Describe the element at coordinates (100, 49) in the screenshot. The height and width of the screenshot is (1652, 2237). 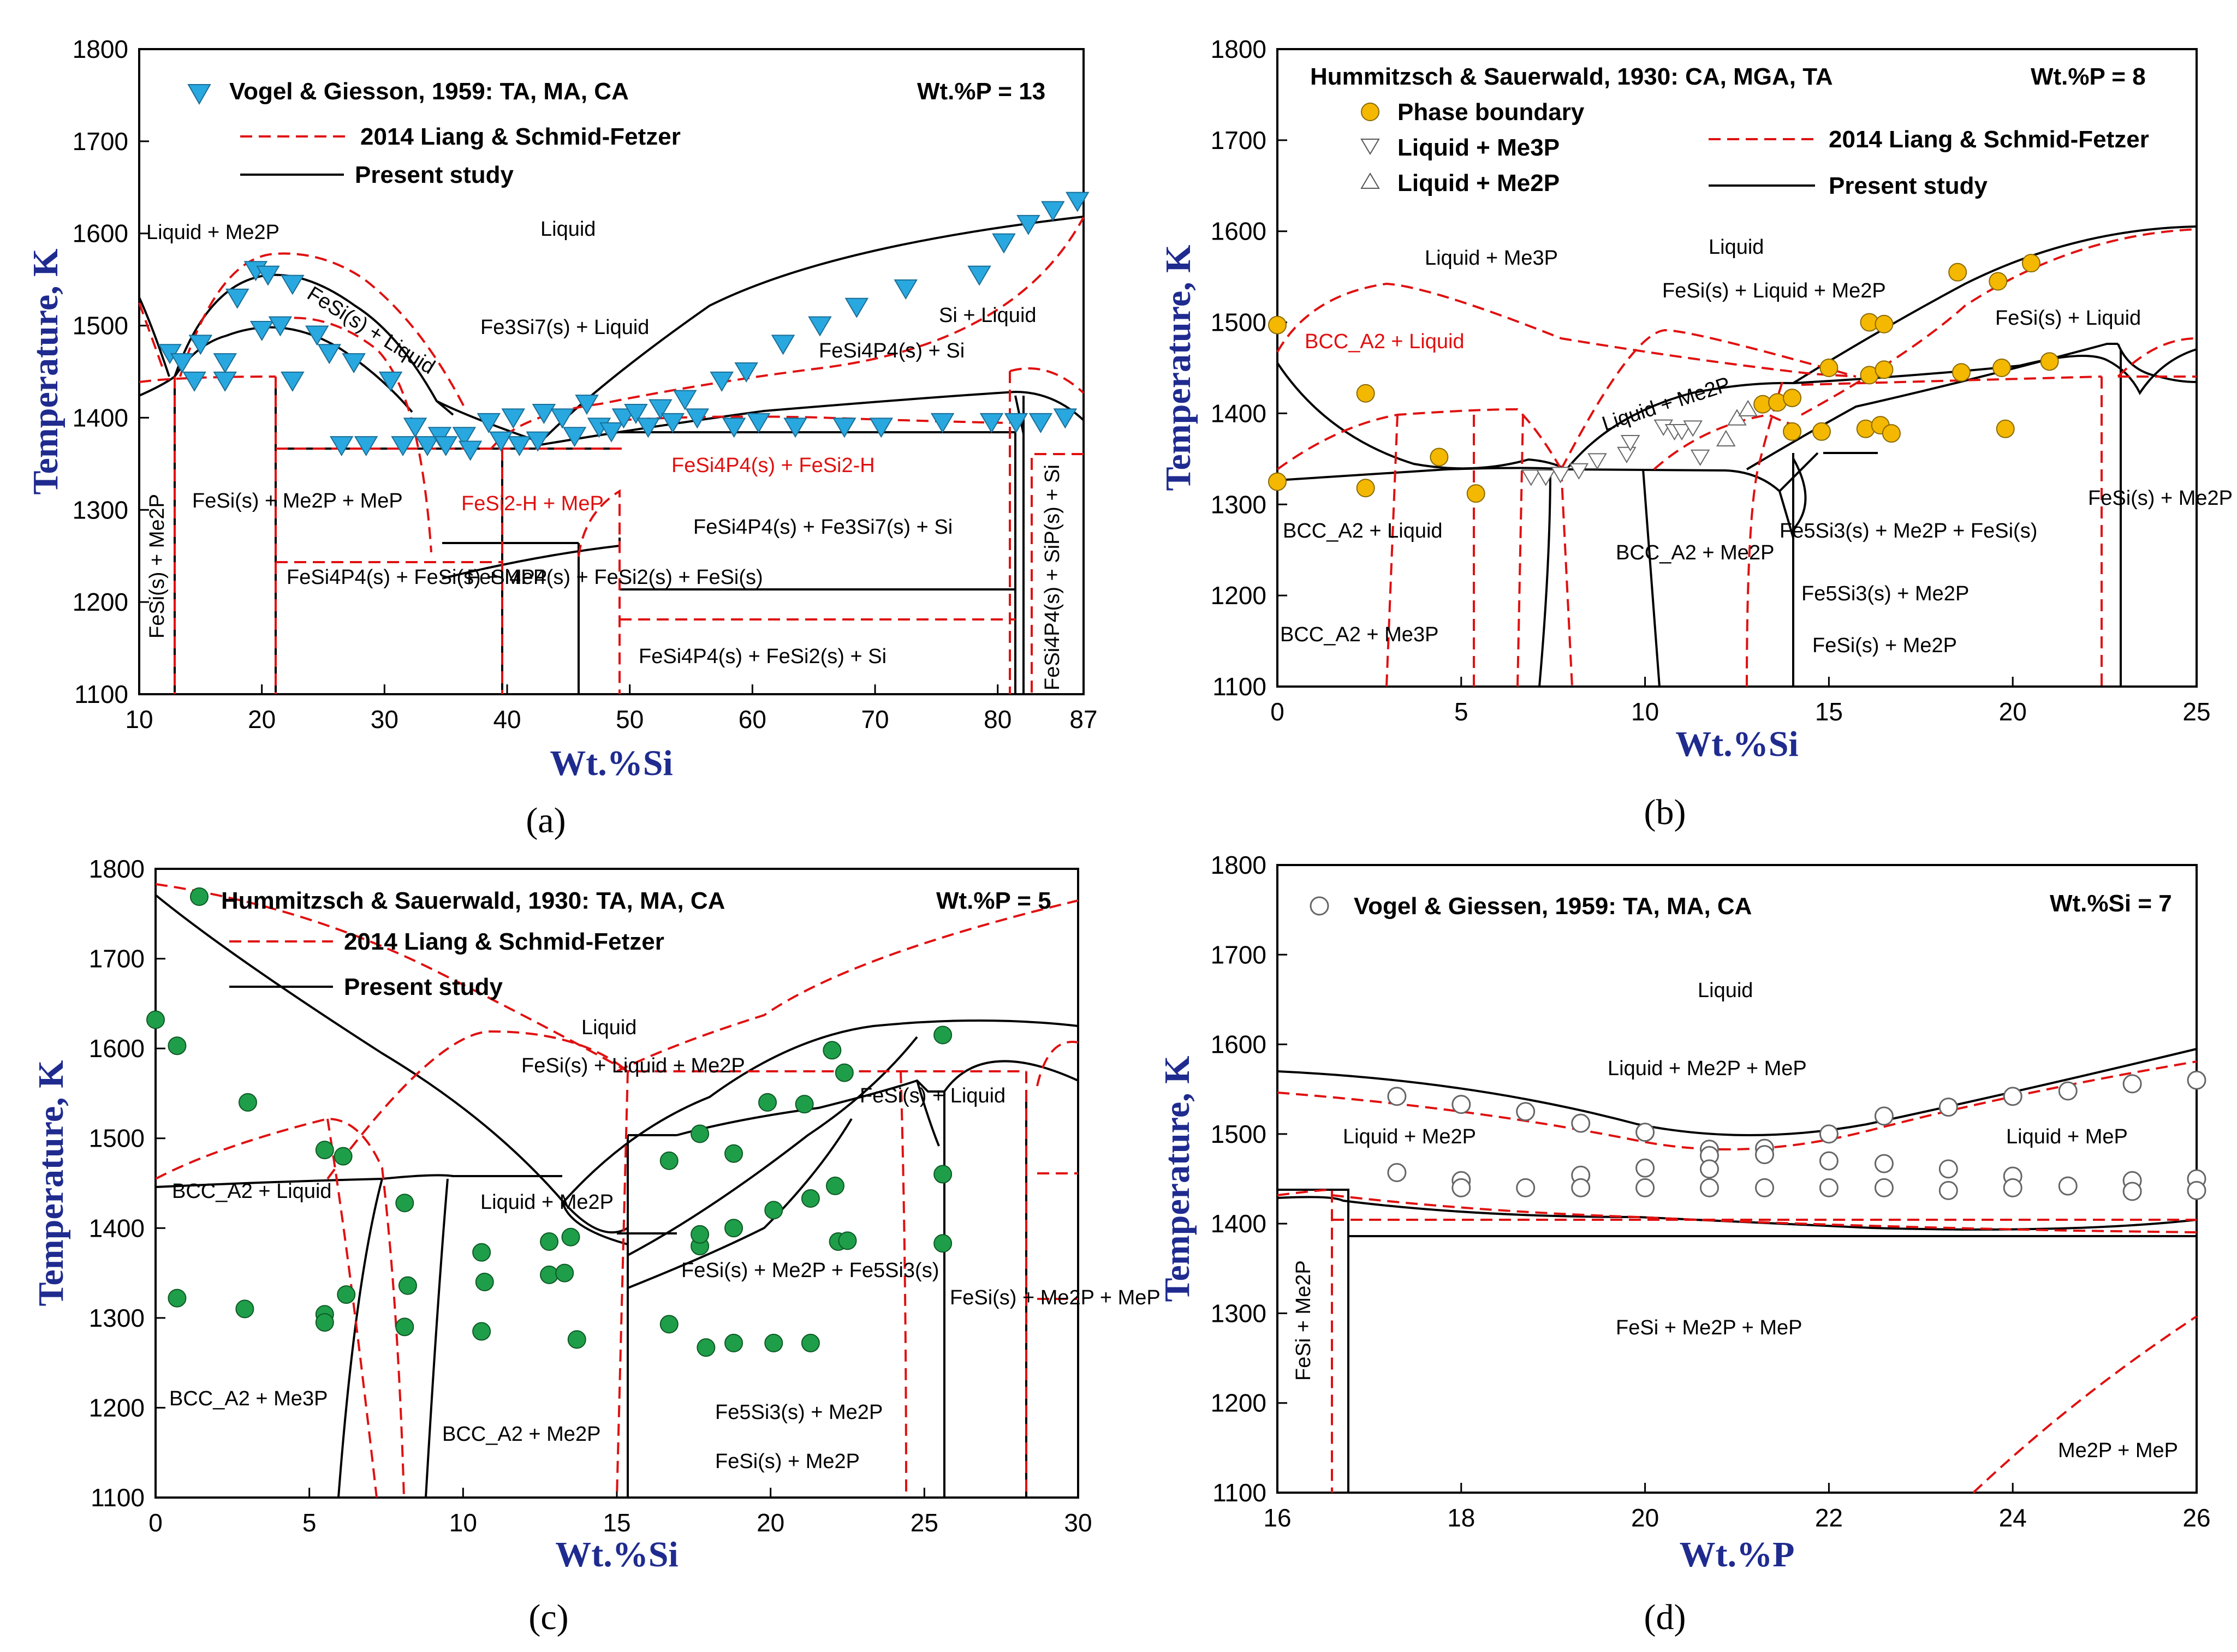
I see `panel-a-y-tick-label: 1800` at that location.